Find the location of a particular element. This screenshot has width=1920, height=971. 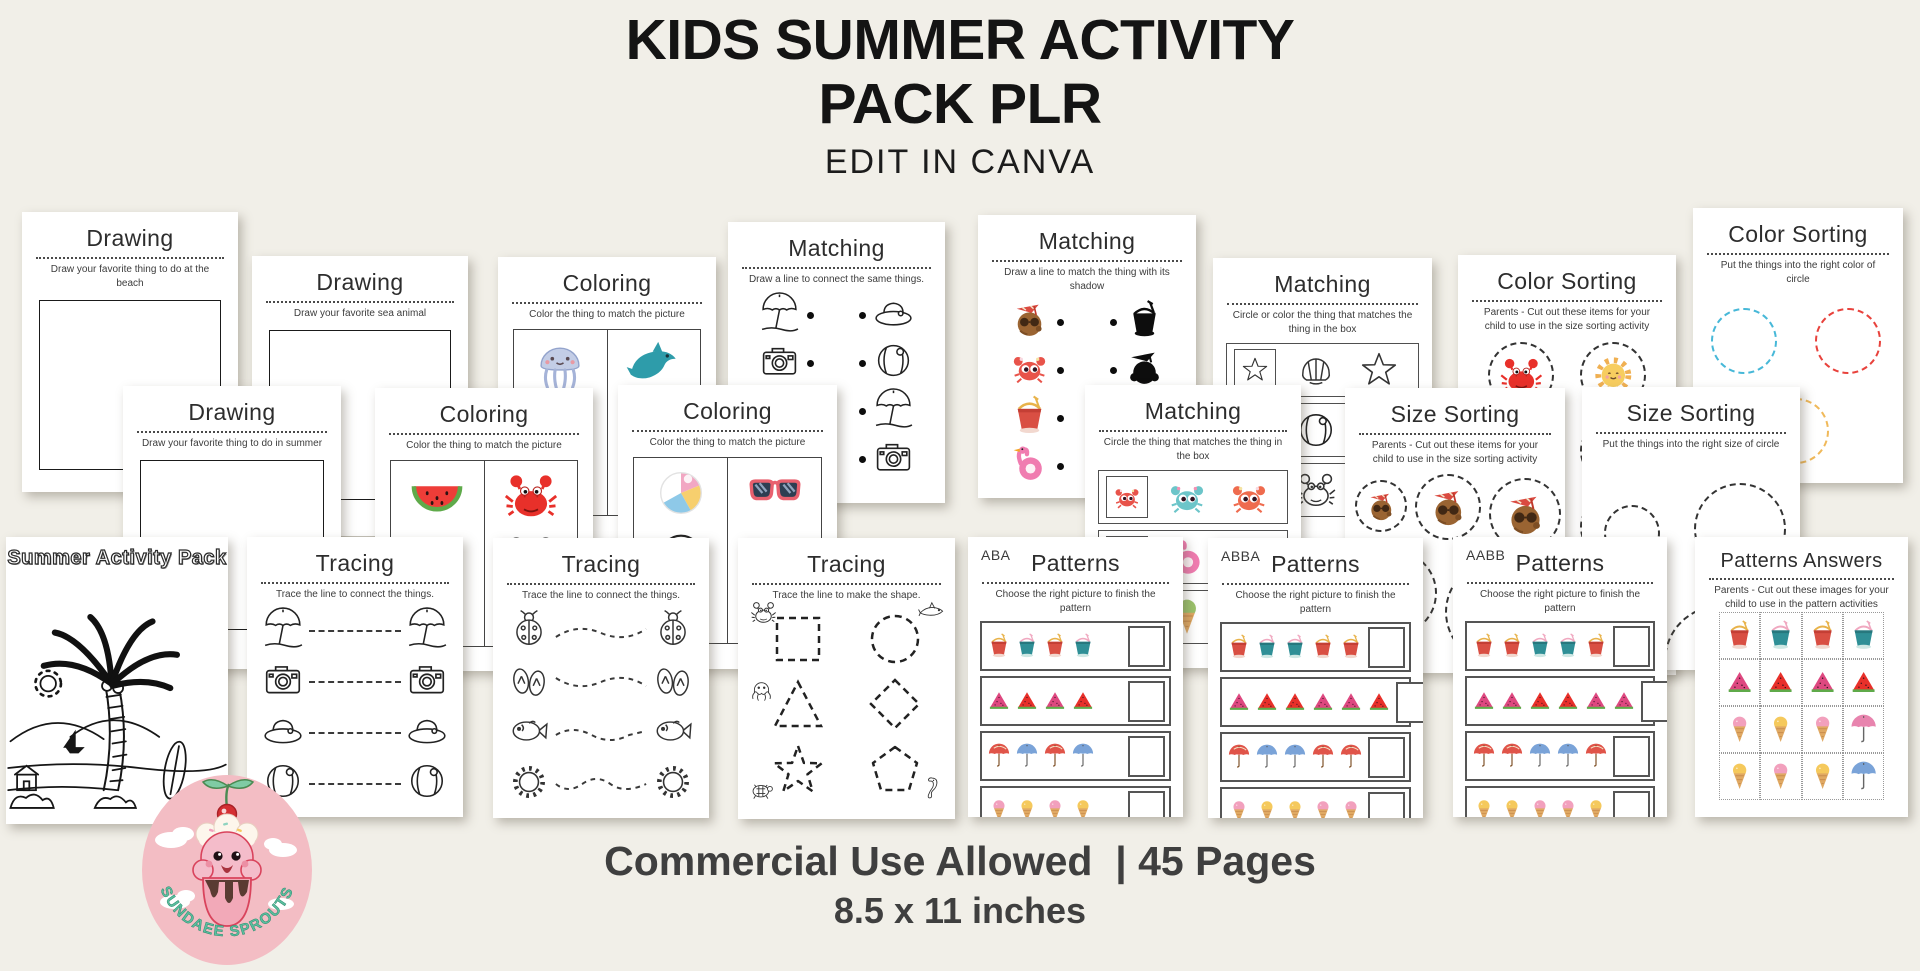

shadow-right-item is located at coordinates (1144, 322).